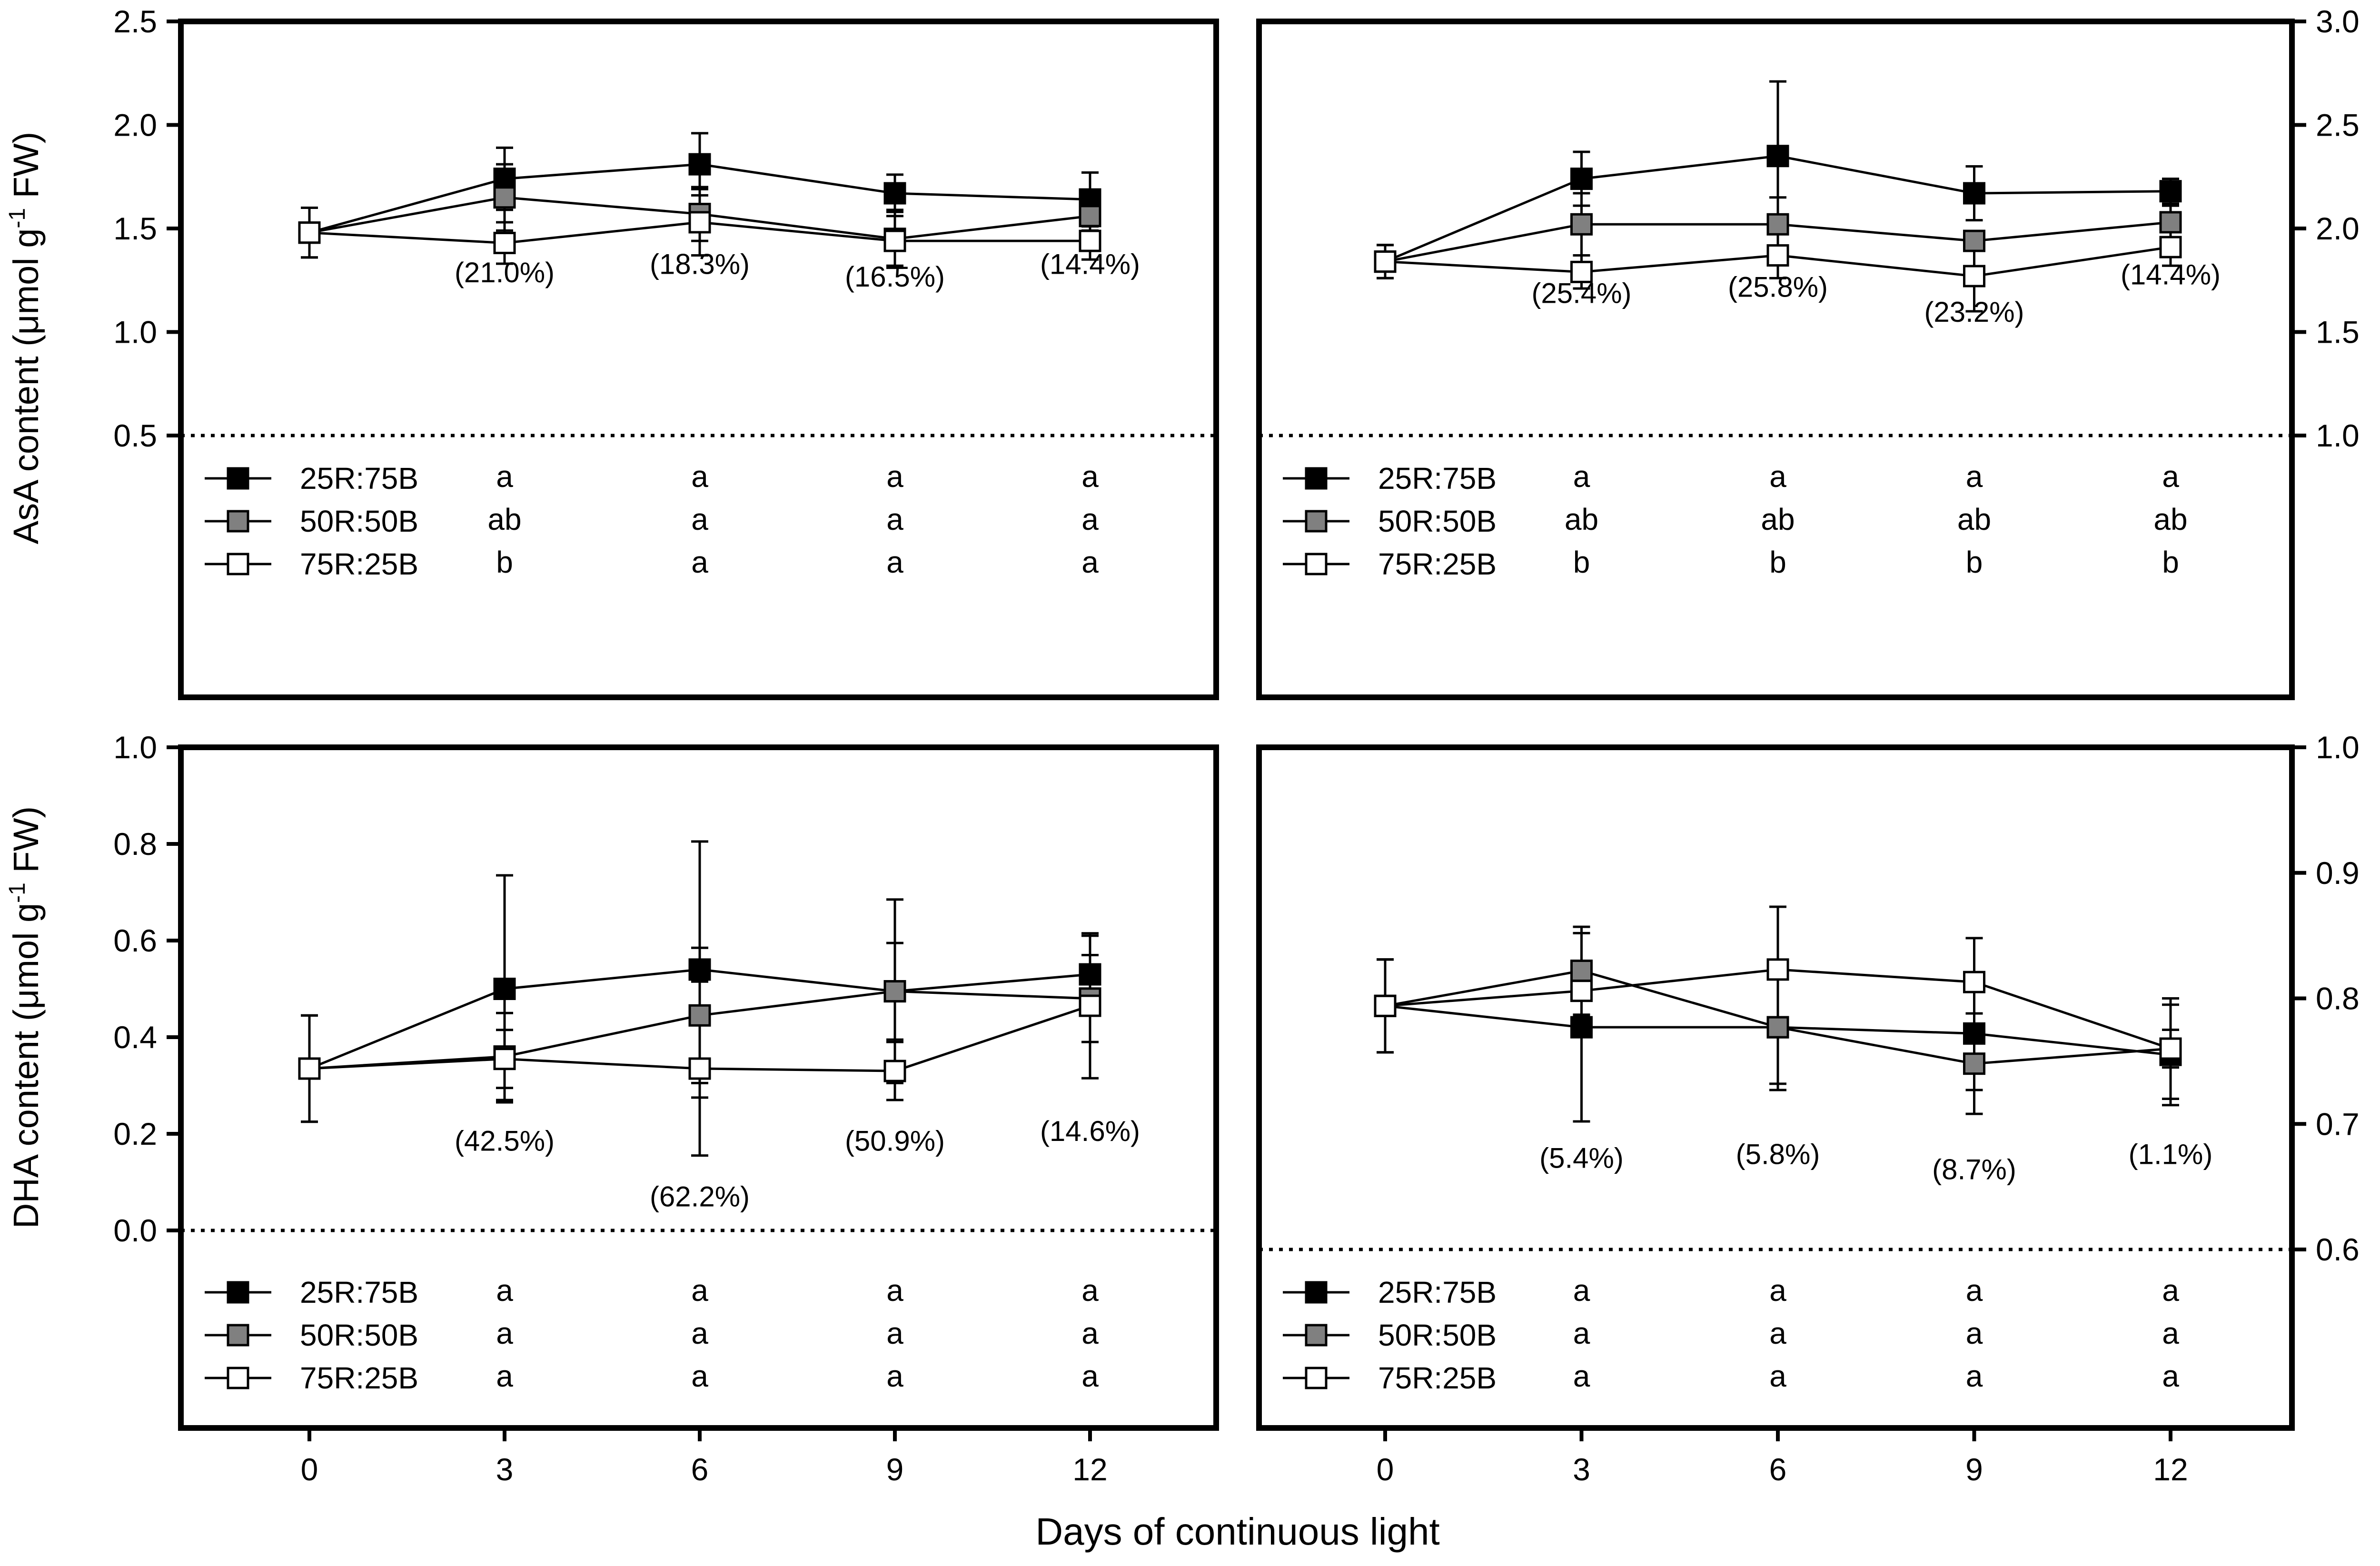  I want to click on y-tick-label: 2.5, so click(135, 22).